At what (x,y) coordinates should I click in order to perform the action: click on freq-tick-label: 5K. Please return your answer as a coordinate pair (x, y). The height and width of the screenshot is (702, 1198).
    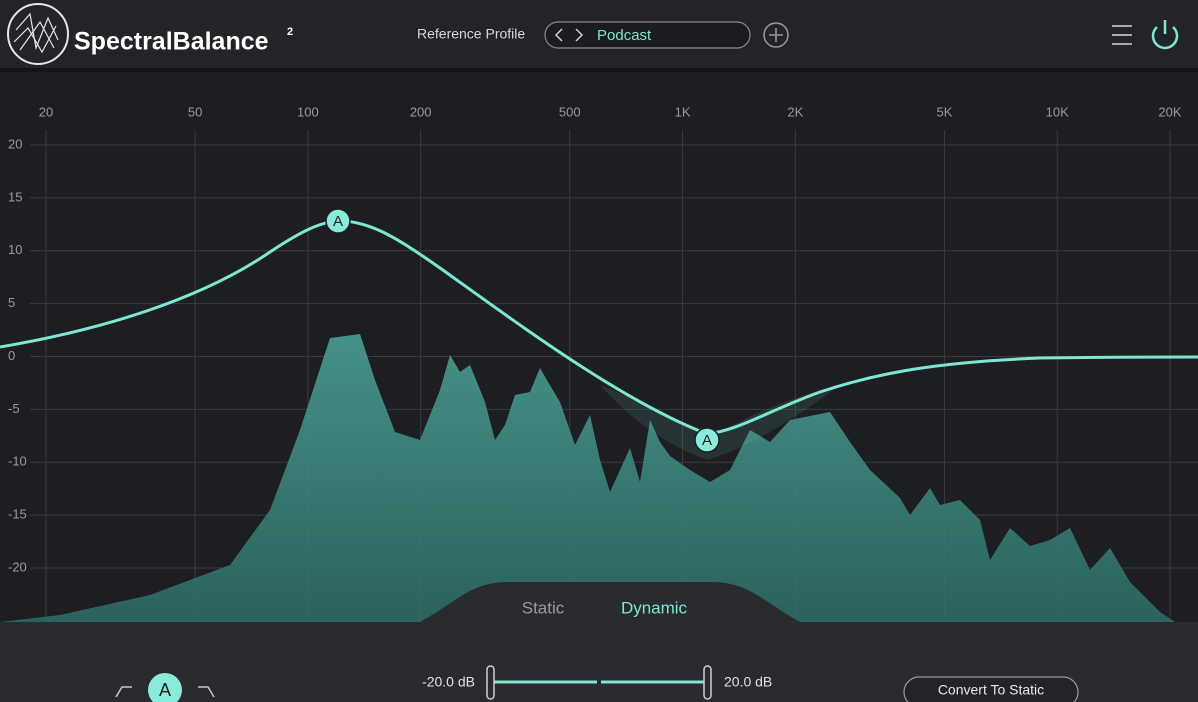
    Looking at the image, I should click on (944, 111).